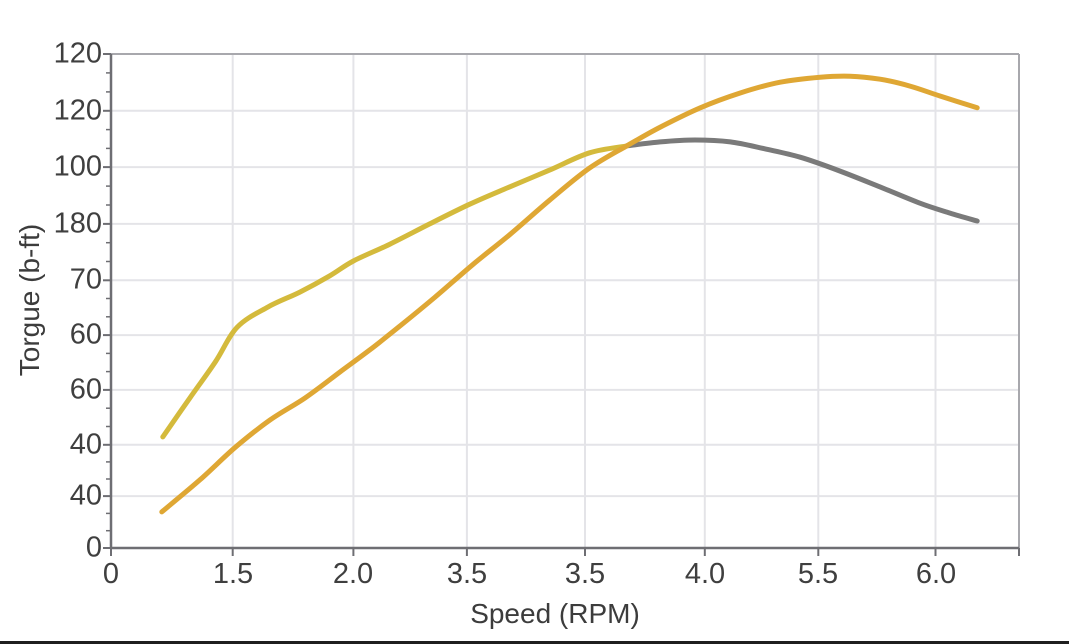 The image size is (1069, 644). I want to click on x-tick-label: 0, so click(111, 574).